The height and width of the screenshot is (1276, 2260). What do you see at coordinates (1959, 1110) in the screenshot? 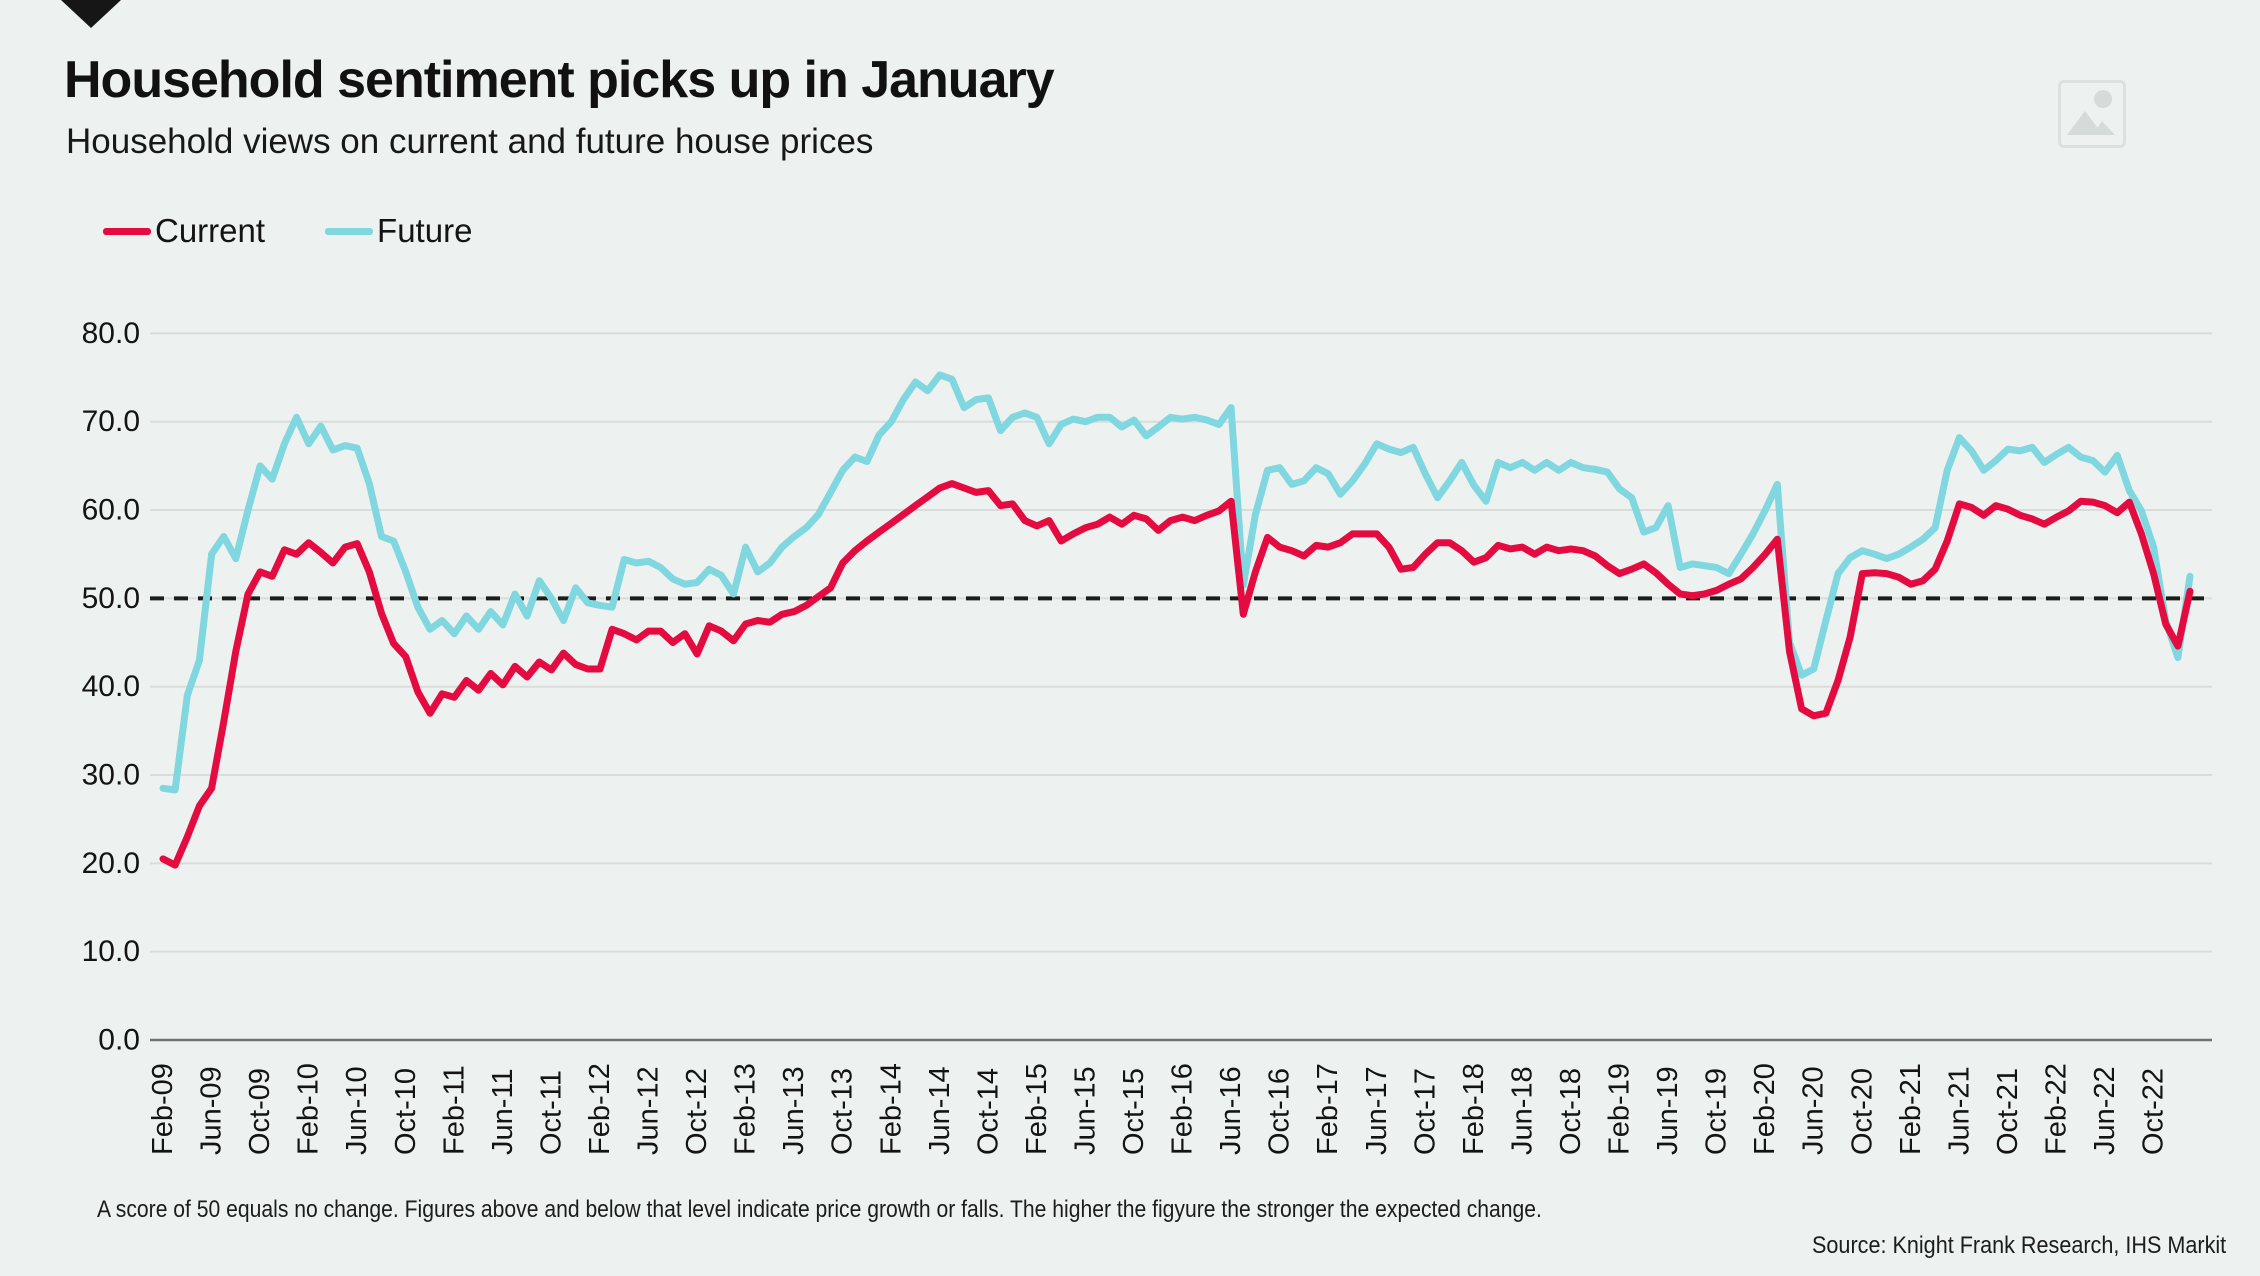
I see `x-tick-label: Jun-21` at bounding box center [1959, 1110].